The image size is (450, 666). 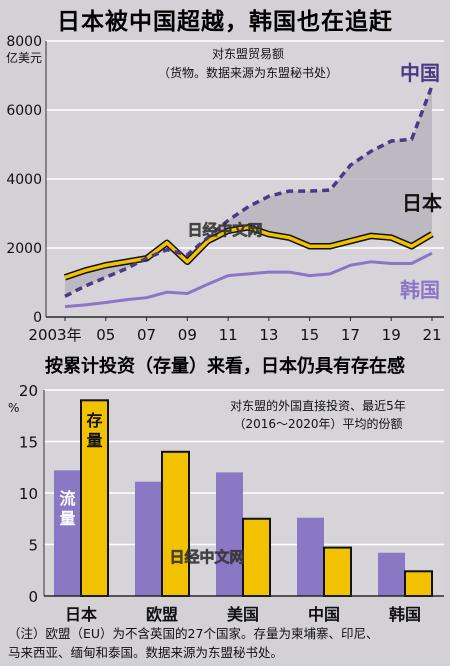 What do you see at coordinates (146, 335) in the screenshot?
I see `x-tick-label: 07` at bounding box center [146, 335].